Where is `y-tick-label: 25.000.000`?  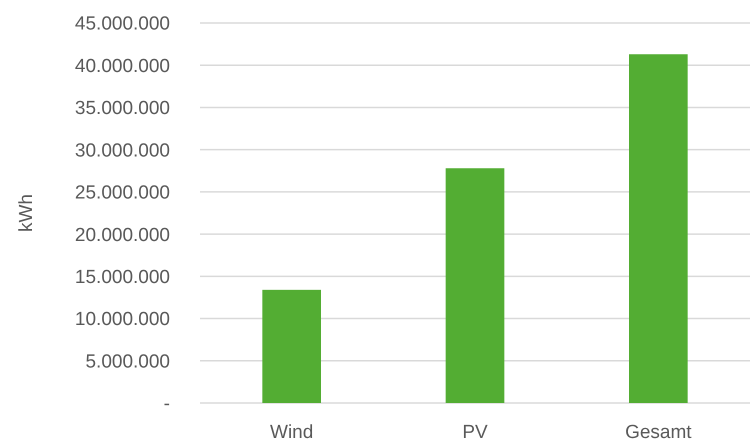
y-tick-label: 25.000.000 is located at coordinates (122, 193).